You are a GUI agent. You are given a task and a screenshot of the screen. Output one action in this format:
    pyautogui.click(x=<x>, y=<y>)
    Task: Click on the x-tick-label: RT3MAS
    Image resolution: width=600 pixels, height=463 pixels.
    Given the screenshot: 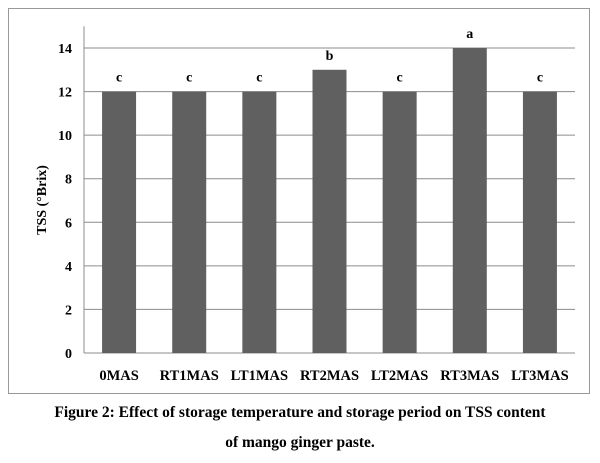 What is the action you would take?
    pyautogui.click(x=469, y=376)
    